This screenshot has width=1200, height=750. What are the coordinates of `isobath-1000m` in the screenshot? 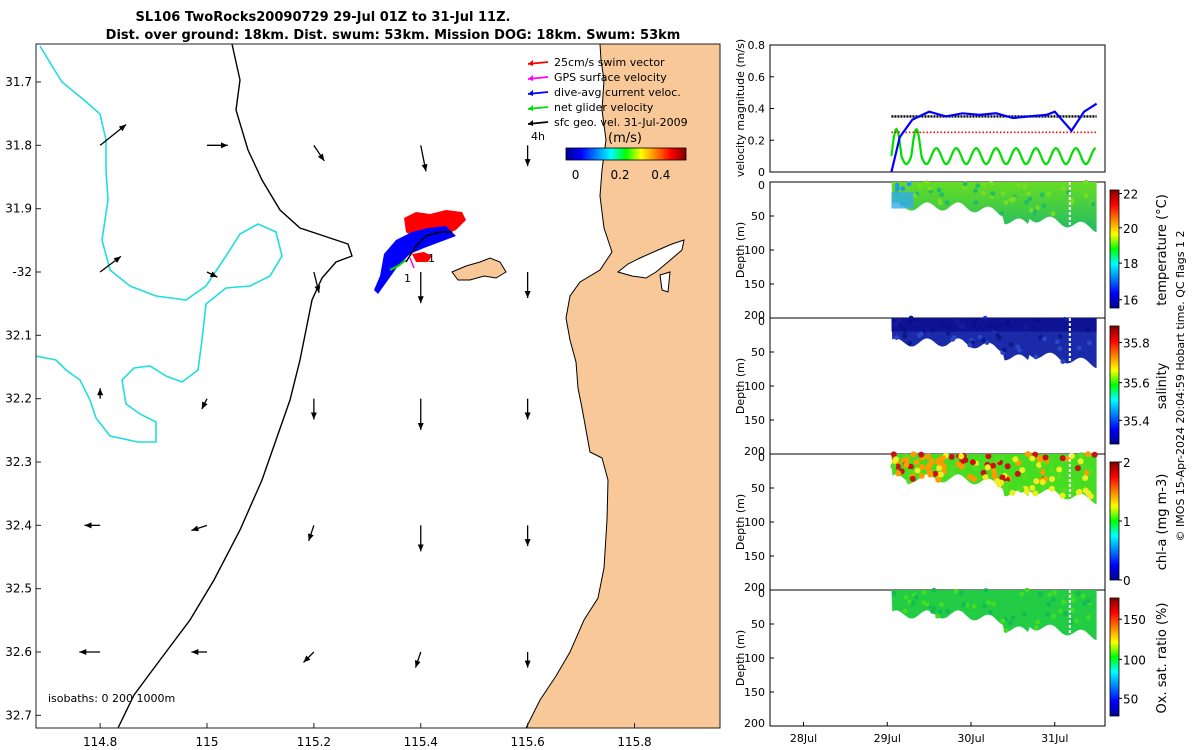 It's located at (159, 244).